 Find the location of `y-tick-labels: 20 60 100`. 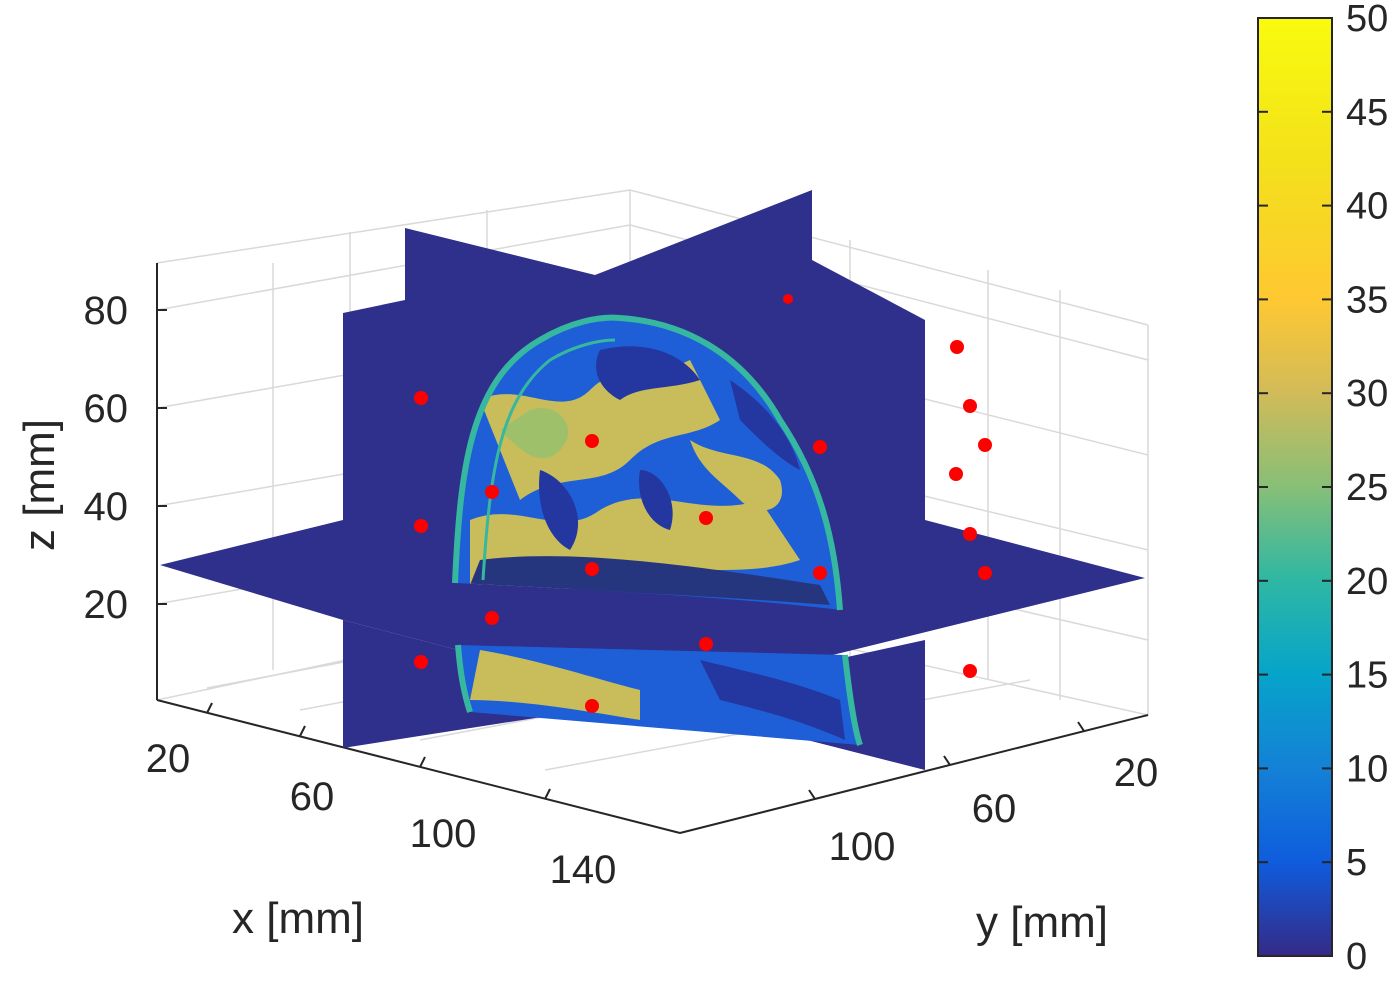

y-tick-labels: 20 60 100 is located at coordinates (994, 810).